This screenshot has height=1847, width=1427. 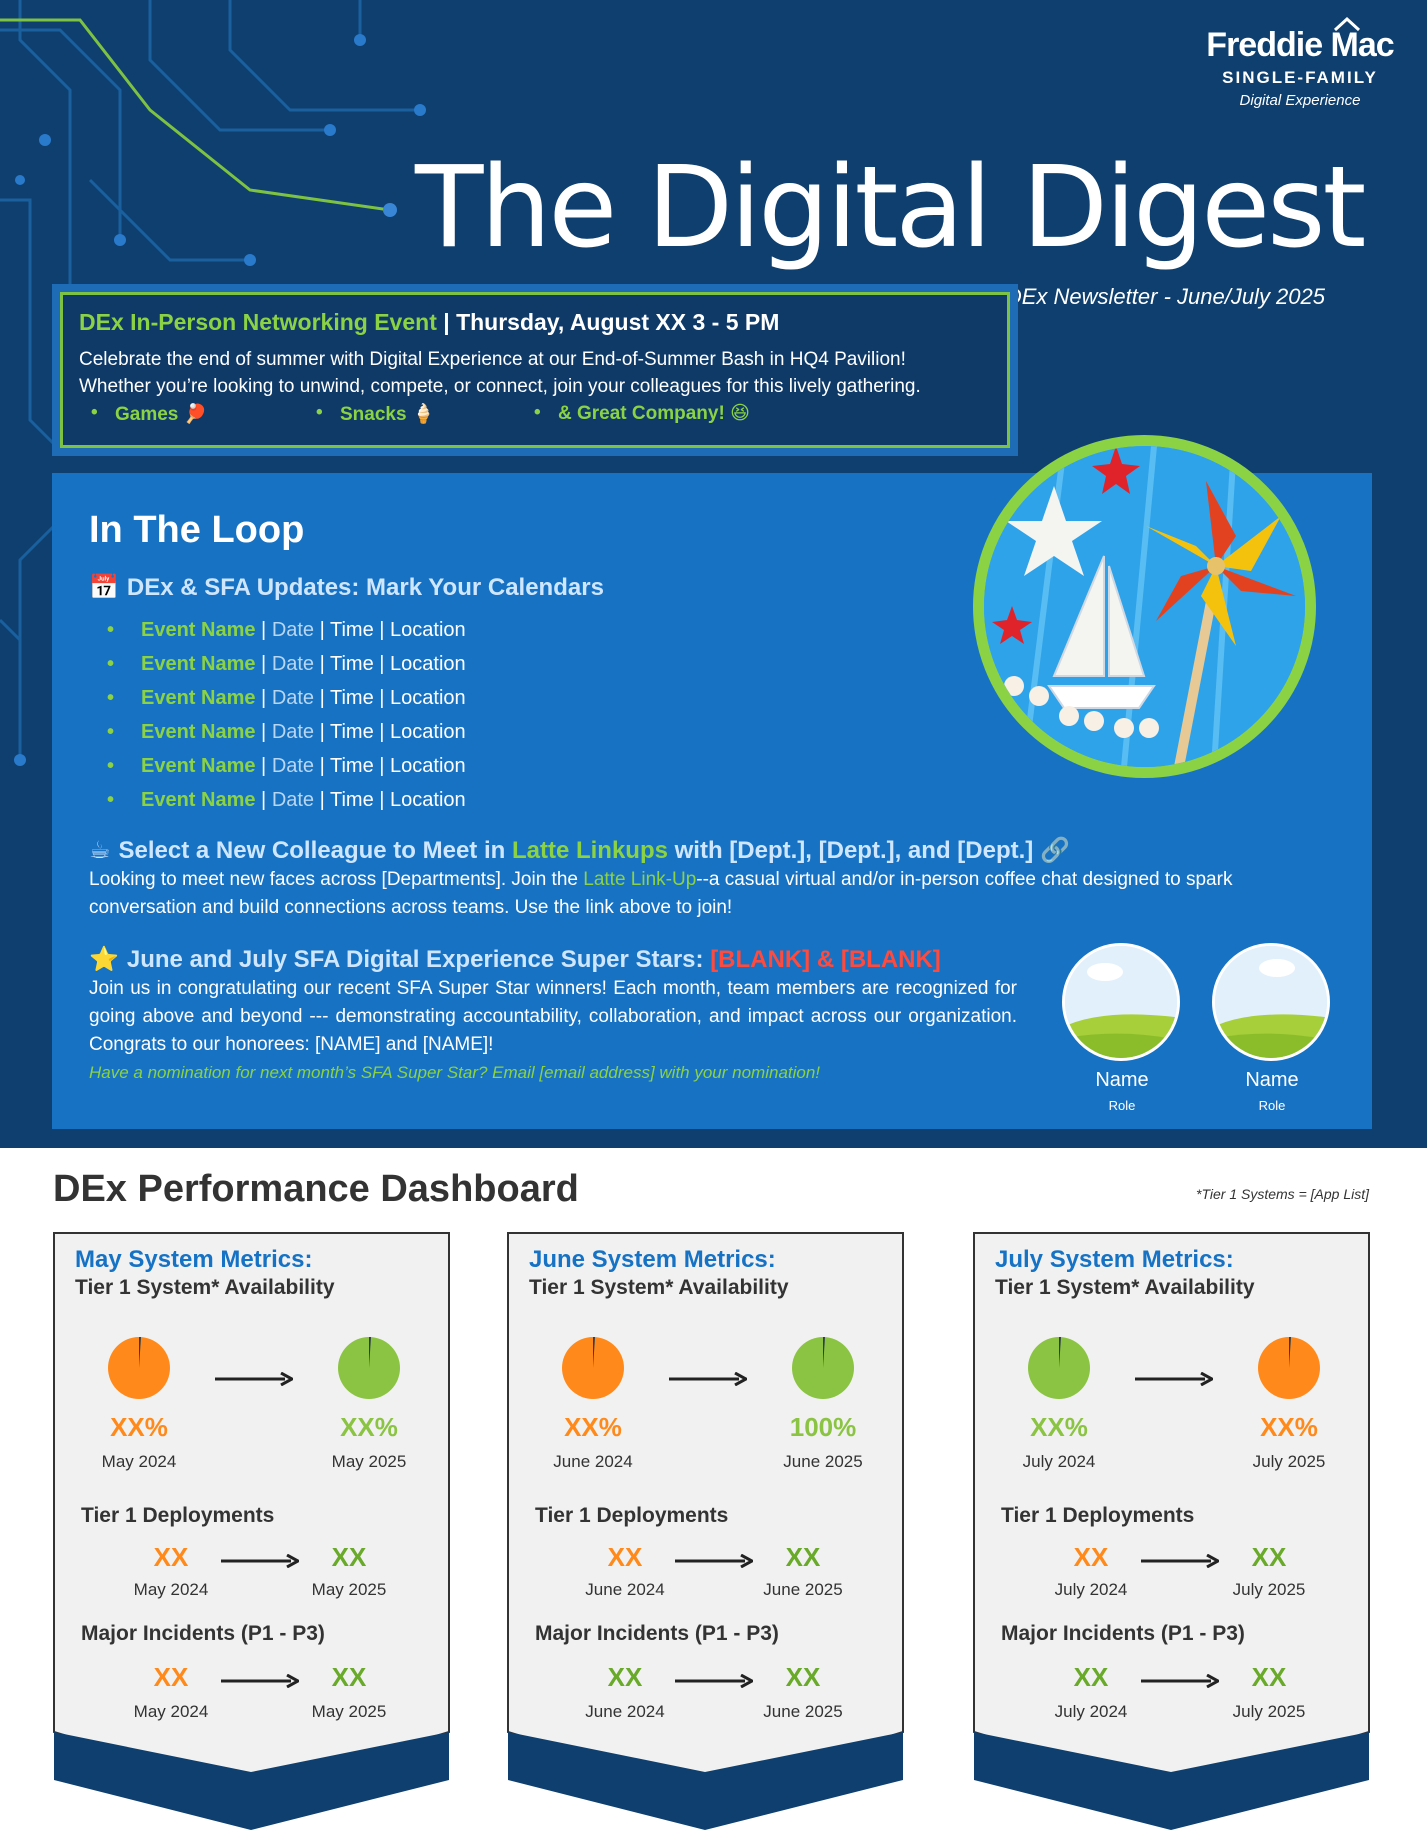 I want to click on roof-icon, so click(x=1347, y=24).